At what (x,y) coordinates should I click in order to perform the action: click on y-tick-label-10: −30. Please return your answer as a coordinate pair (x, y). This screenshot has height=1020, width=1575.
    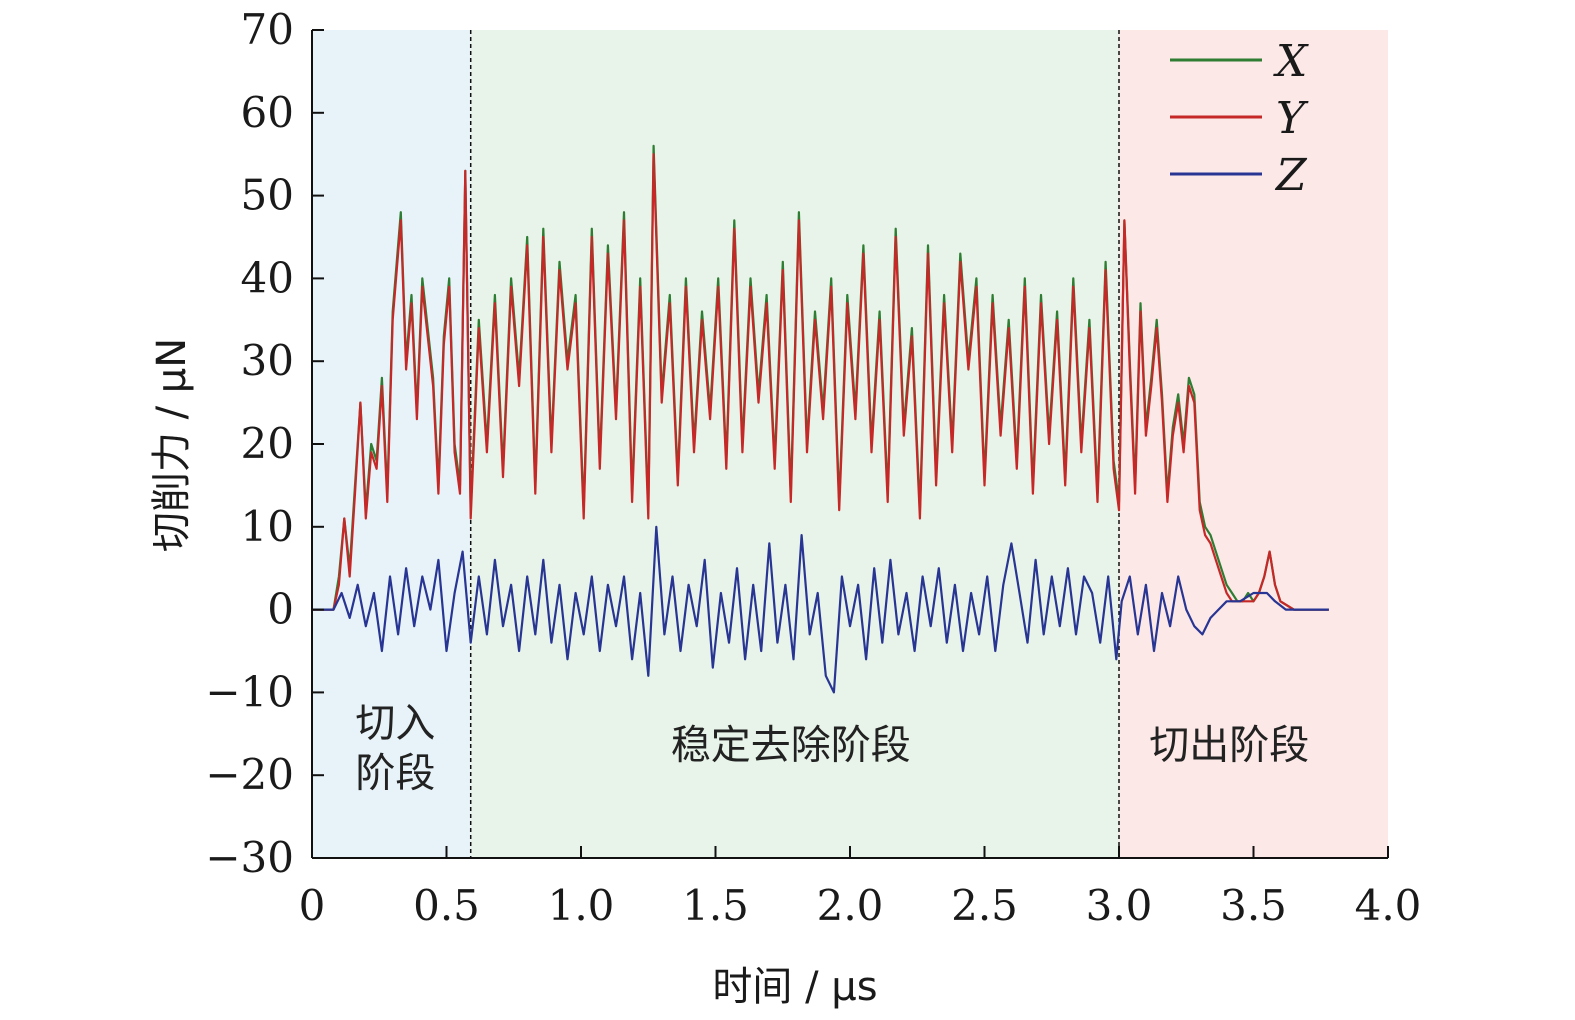
    Looking at the image, I should click on (249, 857).